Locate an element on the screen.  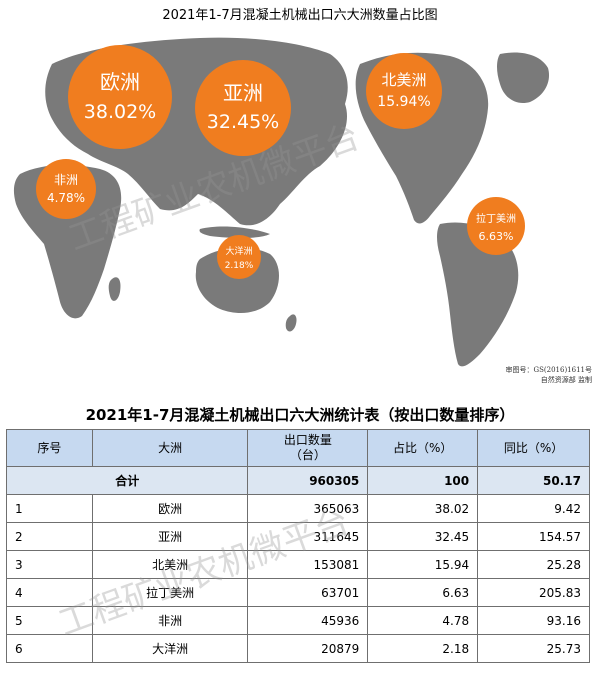
row-continent: 欧洲 is located at coordinates (170, 508).